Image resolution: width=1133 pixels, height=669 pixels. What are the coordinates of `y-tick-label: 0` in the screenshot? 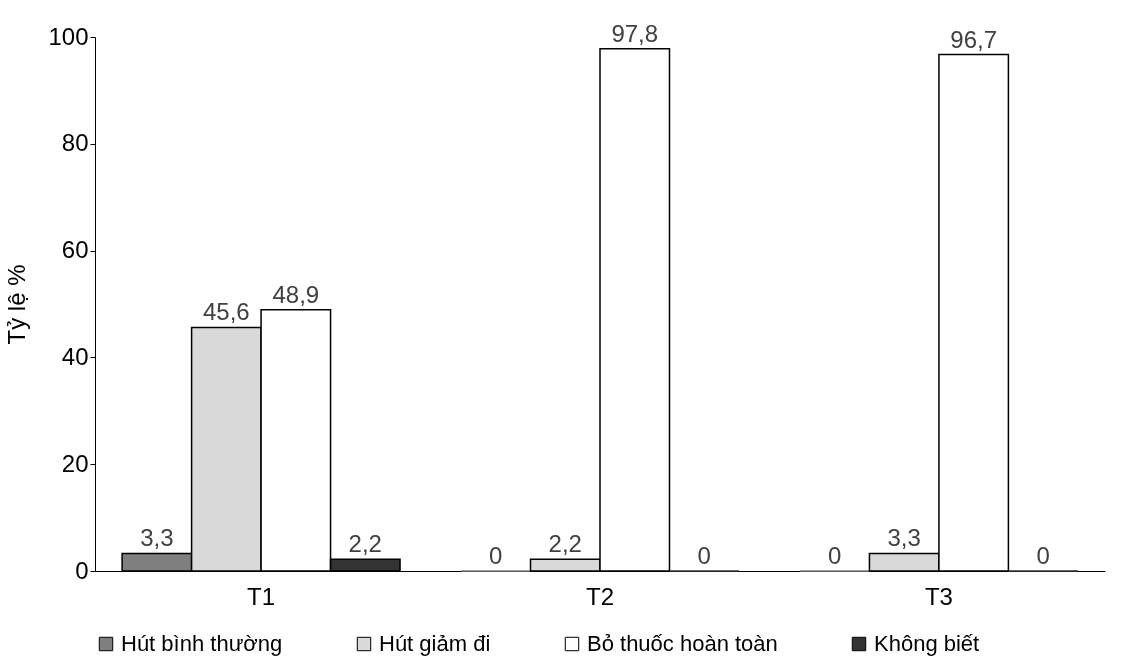 It's located at (82, 570).